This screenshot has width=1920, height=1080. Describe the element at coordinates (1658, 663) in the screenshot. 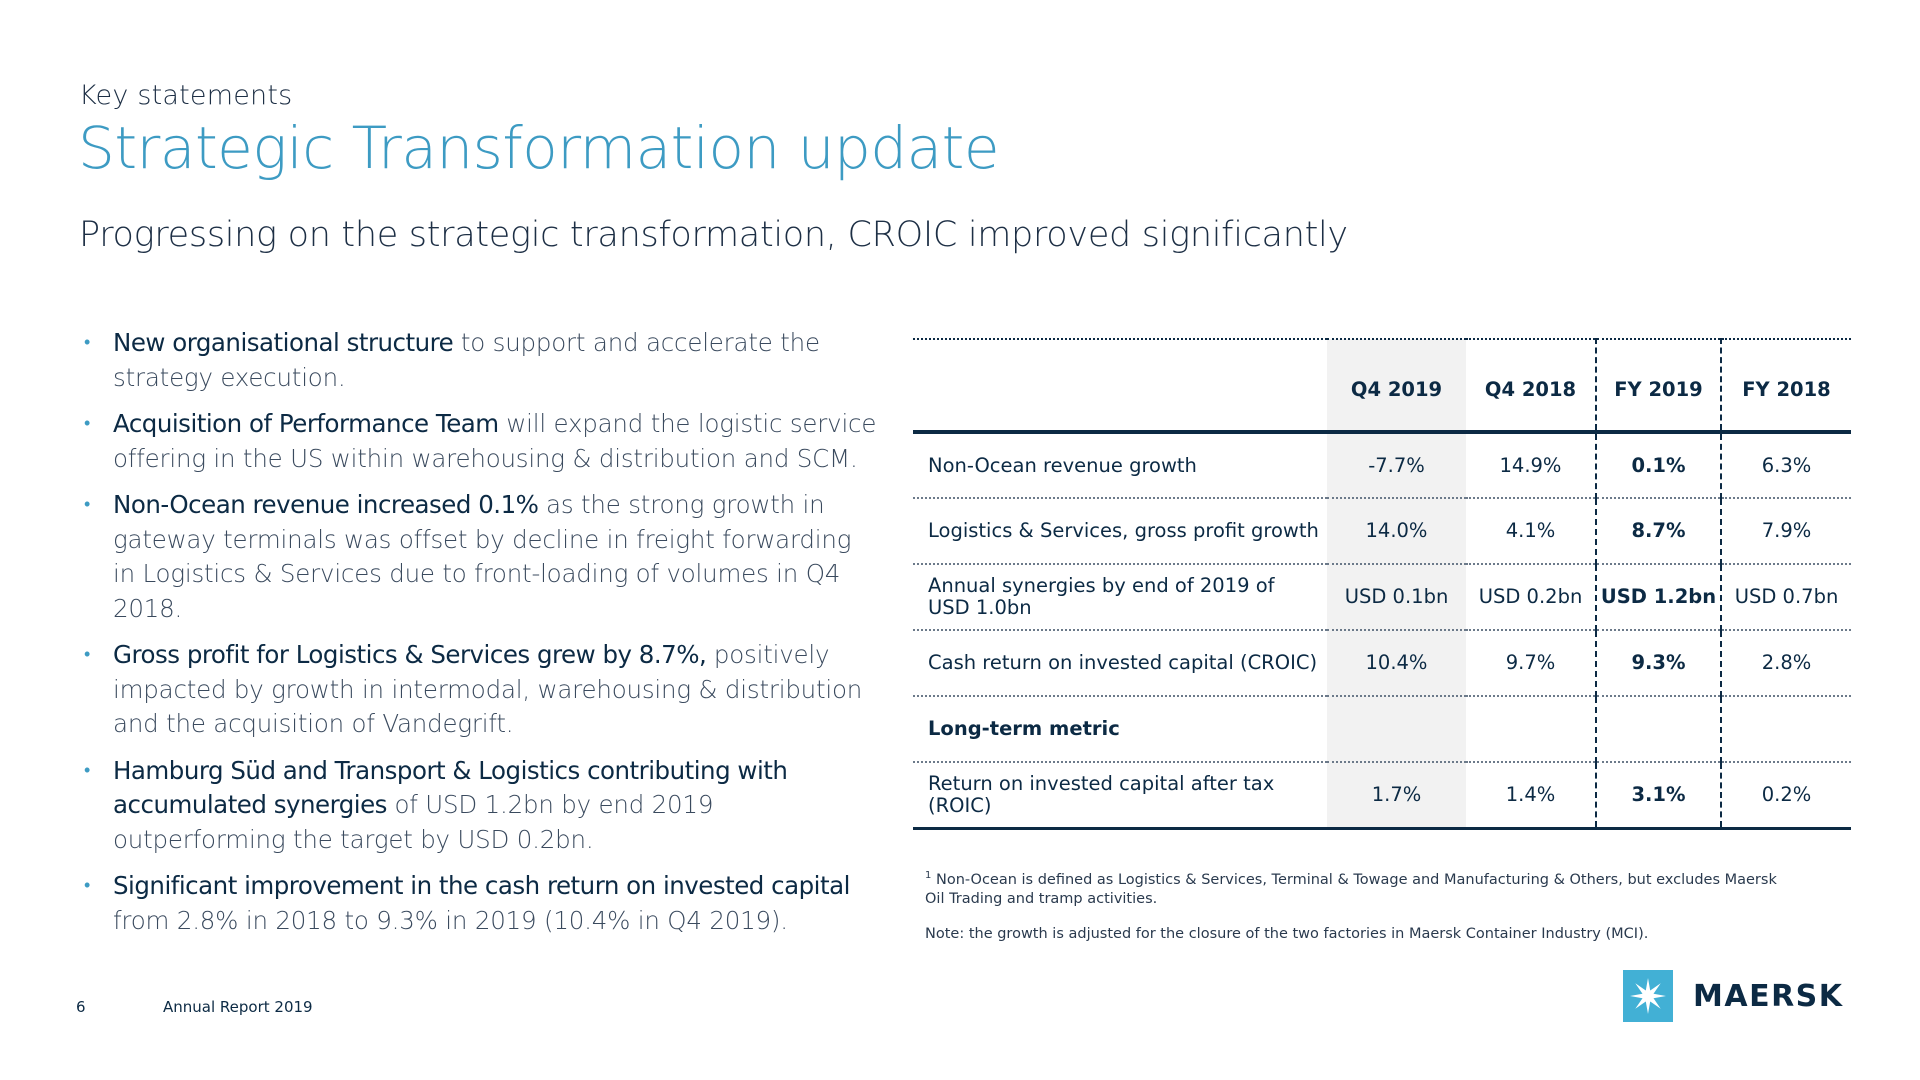

I see `table-cell: 9.3%` at that location.